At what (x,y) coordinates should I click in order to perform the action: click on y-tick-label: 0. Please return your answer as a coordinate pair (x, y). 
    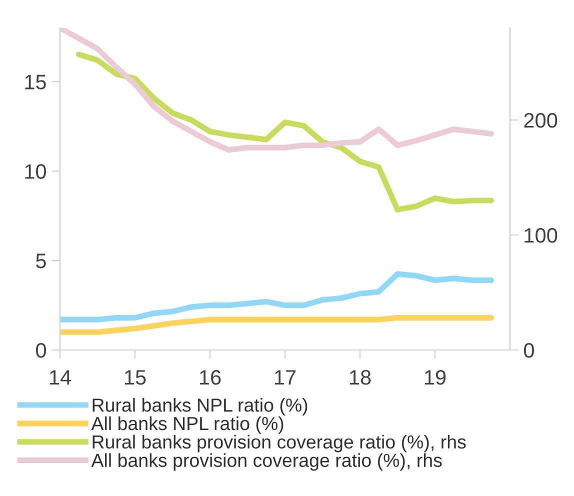
    Looking at the image, I should click on (41, 350).